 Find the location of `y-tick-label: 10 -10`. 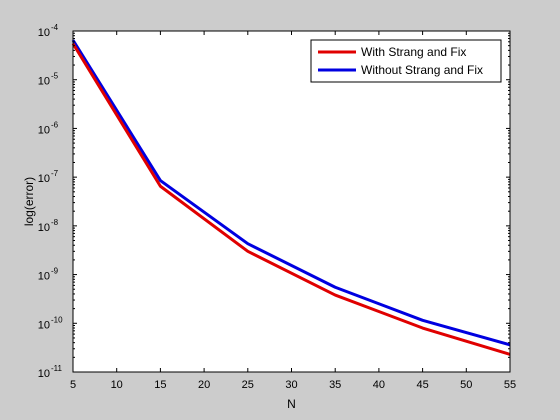

y-tick-label: 10 -10 is located at coordinates (50, 323).